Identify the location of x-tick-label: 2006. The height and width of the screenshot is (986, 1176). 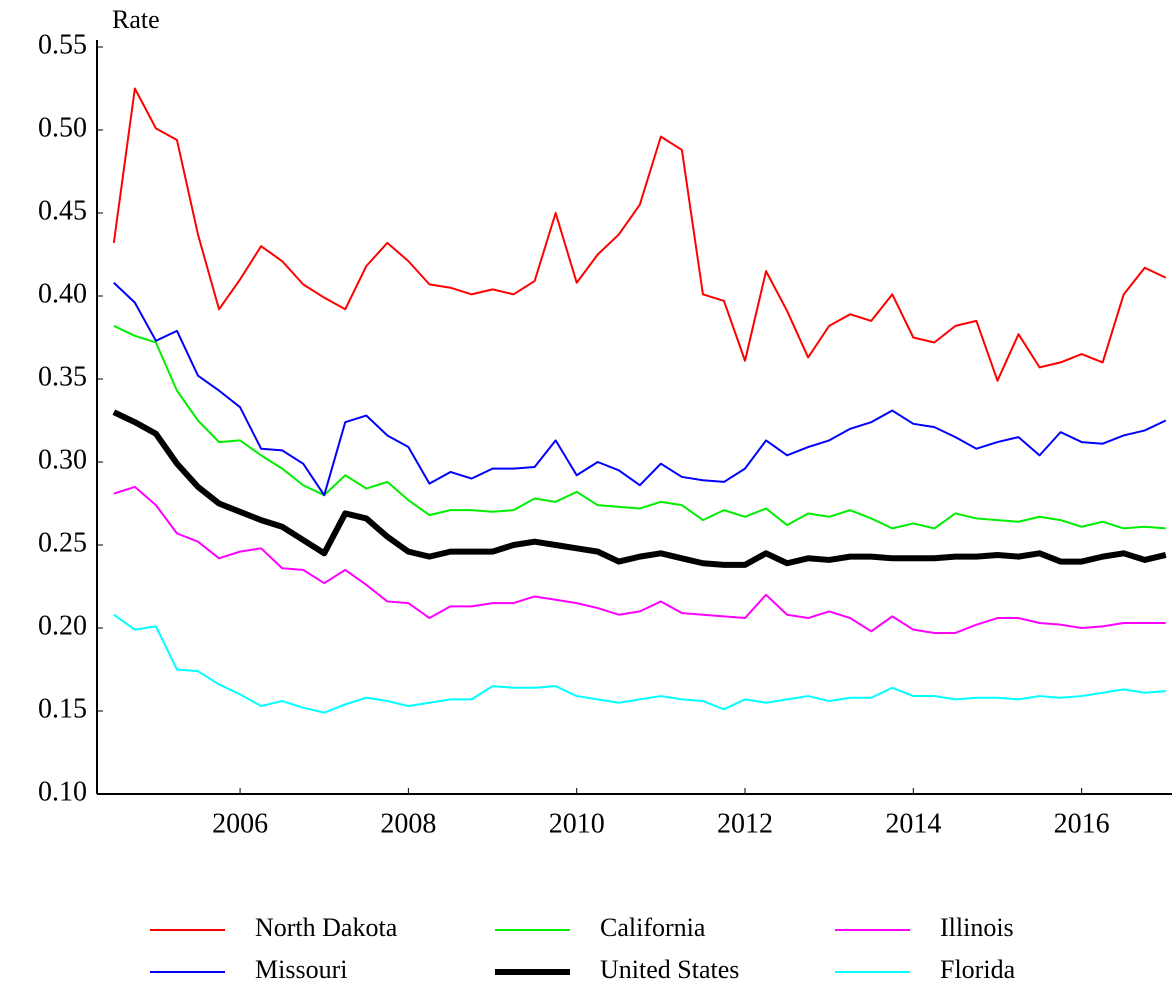
(240, 823).